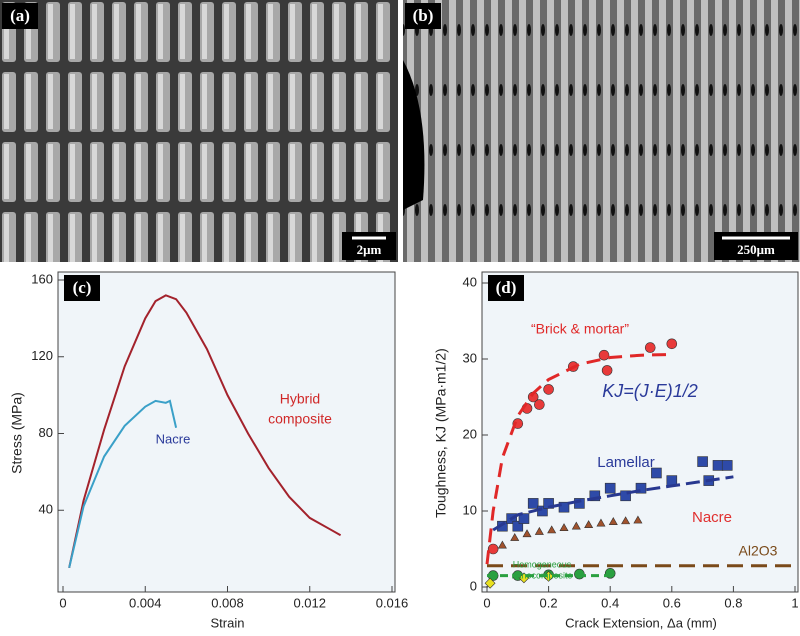 Image resolution: width=800 pixels, height=636 pixels. Describe the element at coordinates (470, 433) in the screenshot. I see `y-tick-label: 20` at that location.